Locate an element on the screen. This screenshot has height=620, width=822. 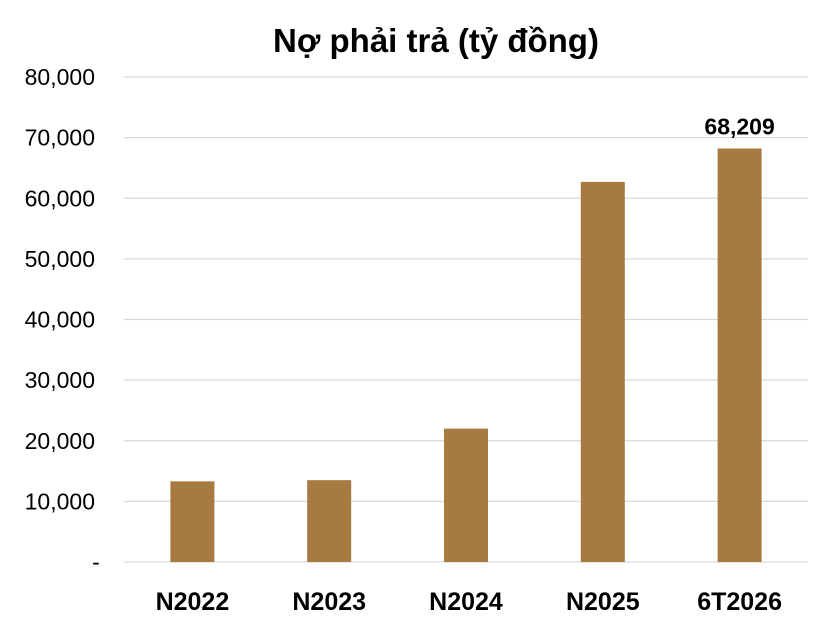
y-tick-label: 60,000 is located at coordinates (60, 198).